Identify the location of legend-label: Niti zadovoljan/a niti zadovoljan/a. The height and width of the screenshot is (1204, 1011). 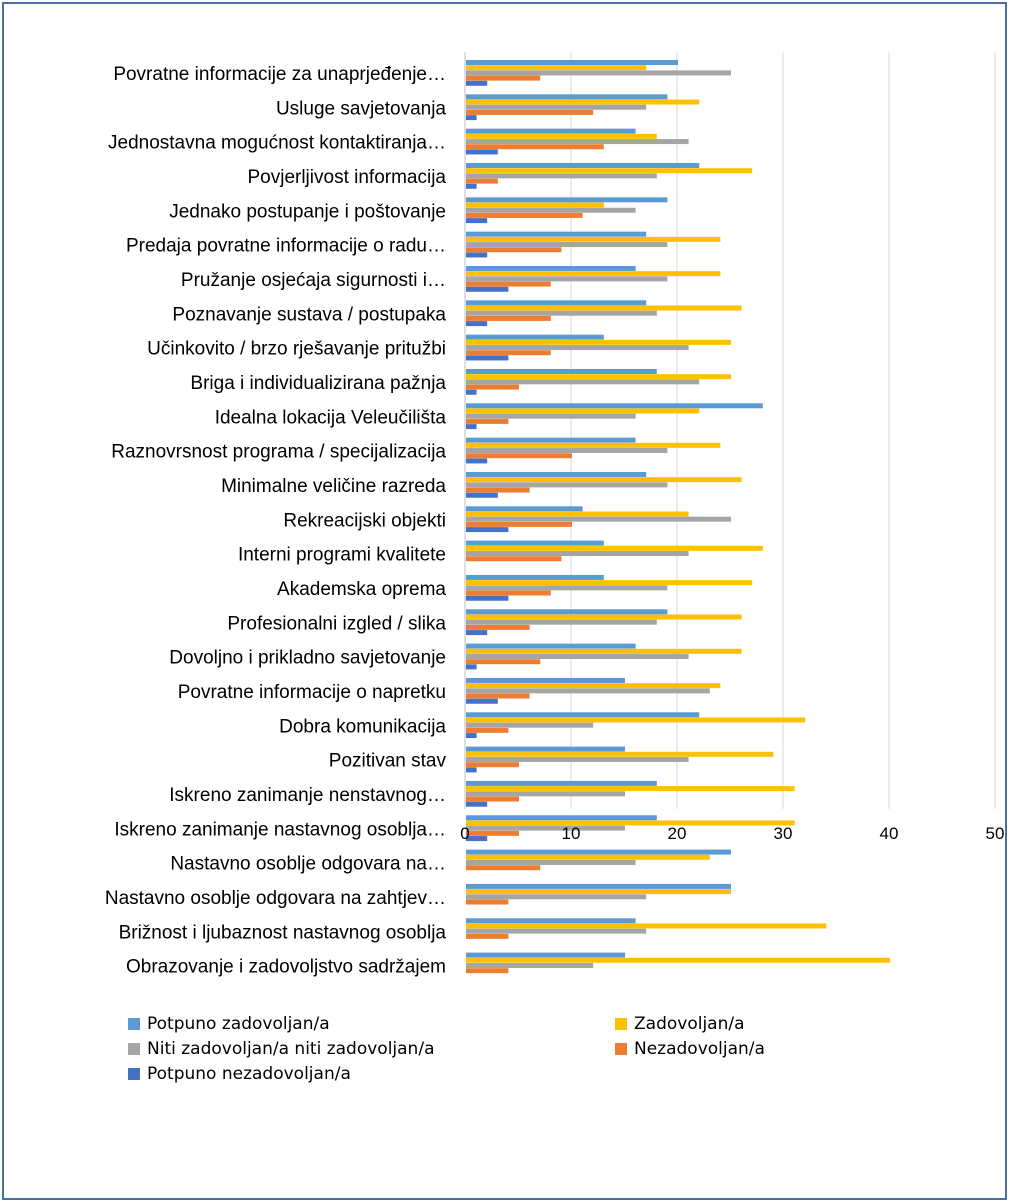
(291, 1049).